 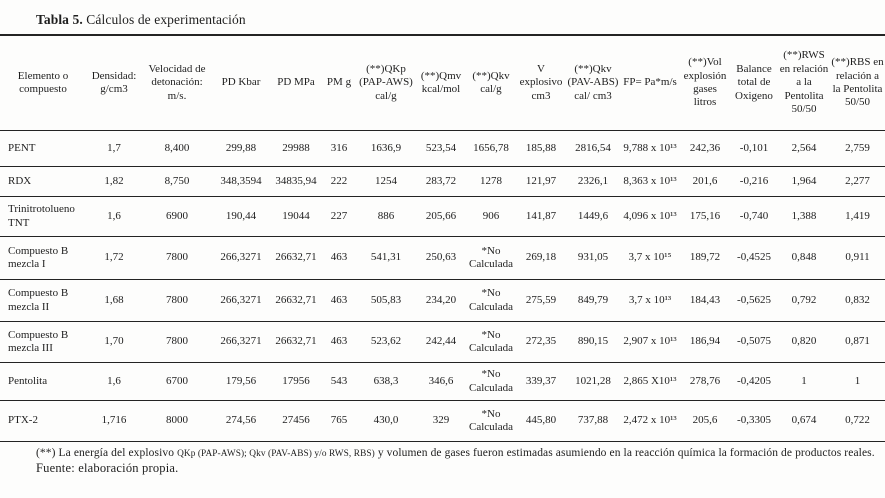 I want to click on data-cell: 849,79, so click(x=593, y=299).